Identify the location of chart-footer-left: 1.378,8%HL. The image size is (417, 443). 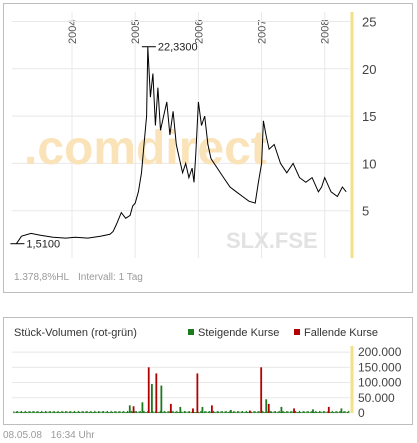
(41, 277).